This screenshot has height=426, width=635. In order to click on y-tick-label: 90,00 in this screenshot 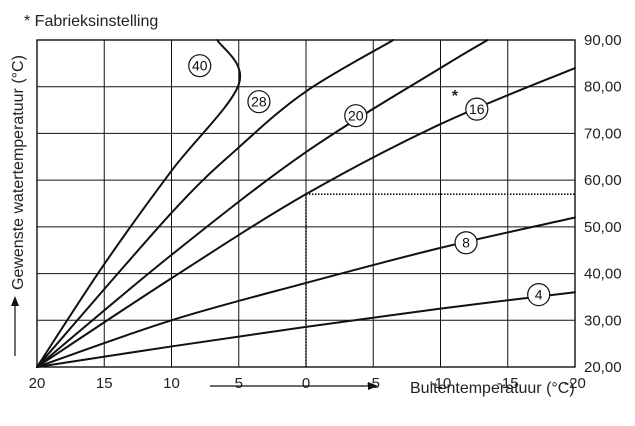, I will do `click(603, 40)`.